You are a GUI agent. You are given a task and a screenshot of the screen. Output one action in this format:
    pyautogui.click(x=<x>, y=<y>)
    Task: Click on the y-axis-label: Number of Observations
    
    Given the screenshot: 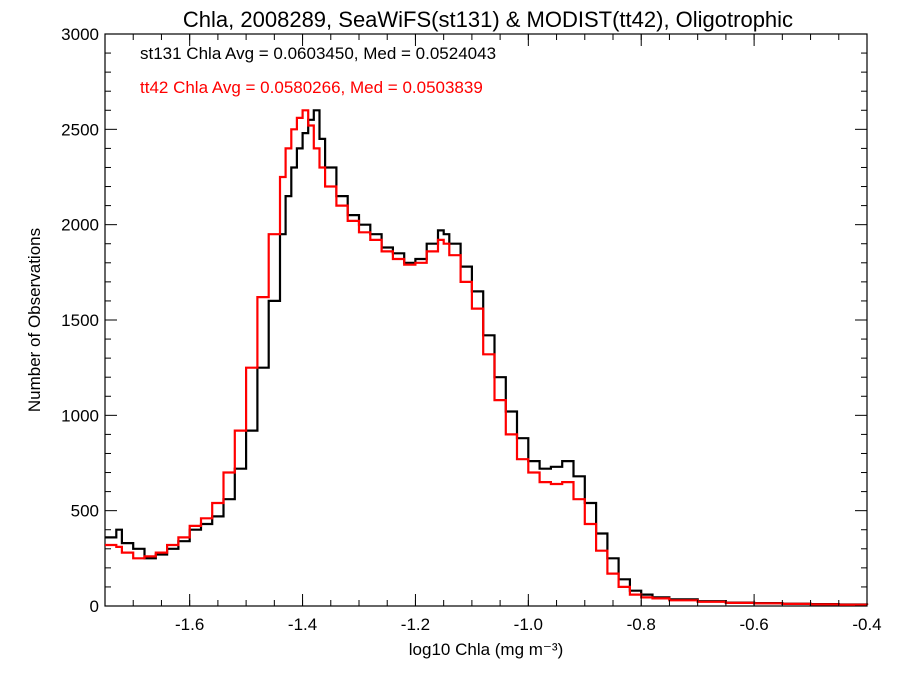 What is the action you would take?
    pyautogui.click(x=34, y=320)
    